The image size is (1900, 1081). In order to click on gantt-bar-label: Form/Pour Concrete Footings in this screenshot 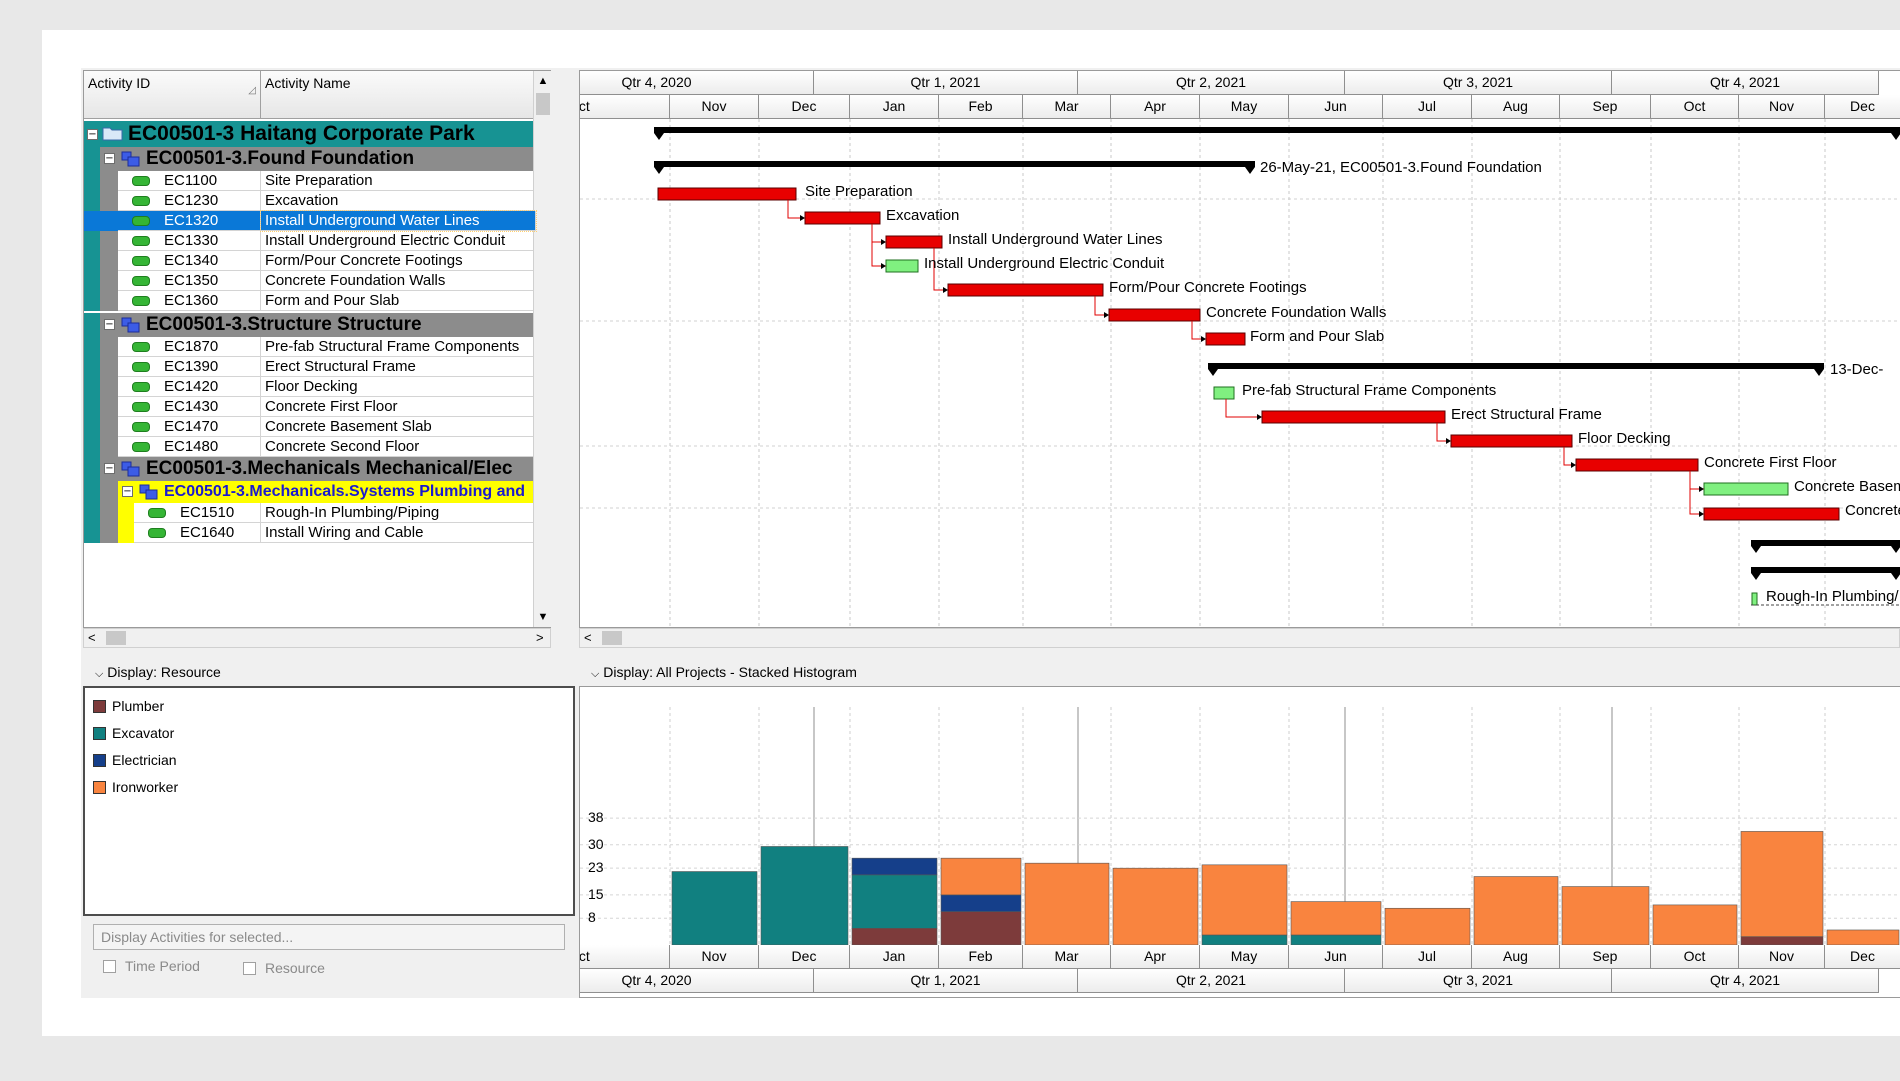, I will do `click(1208, 287)`.